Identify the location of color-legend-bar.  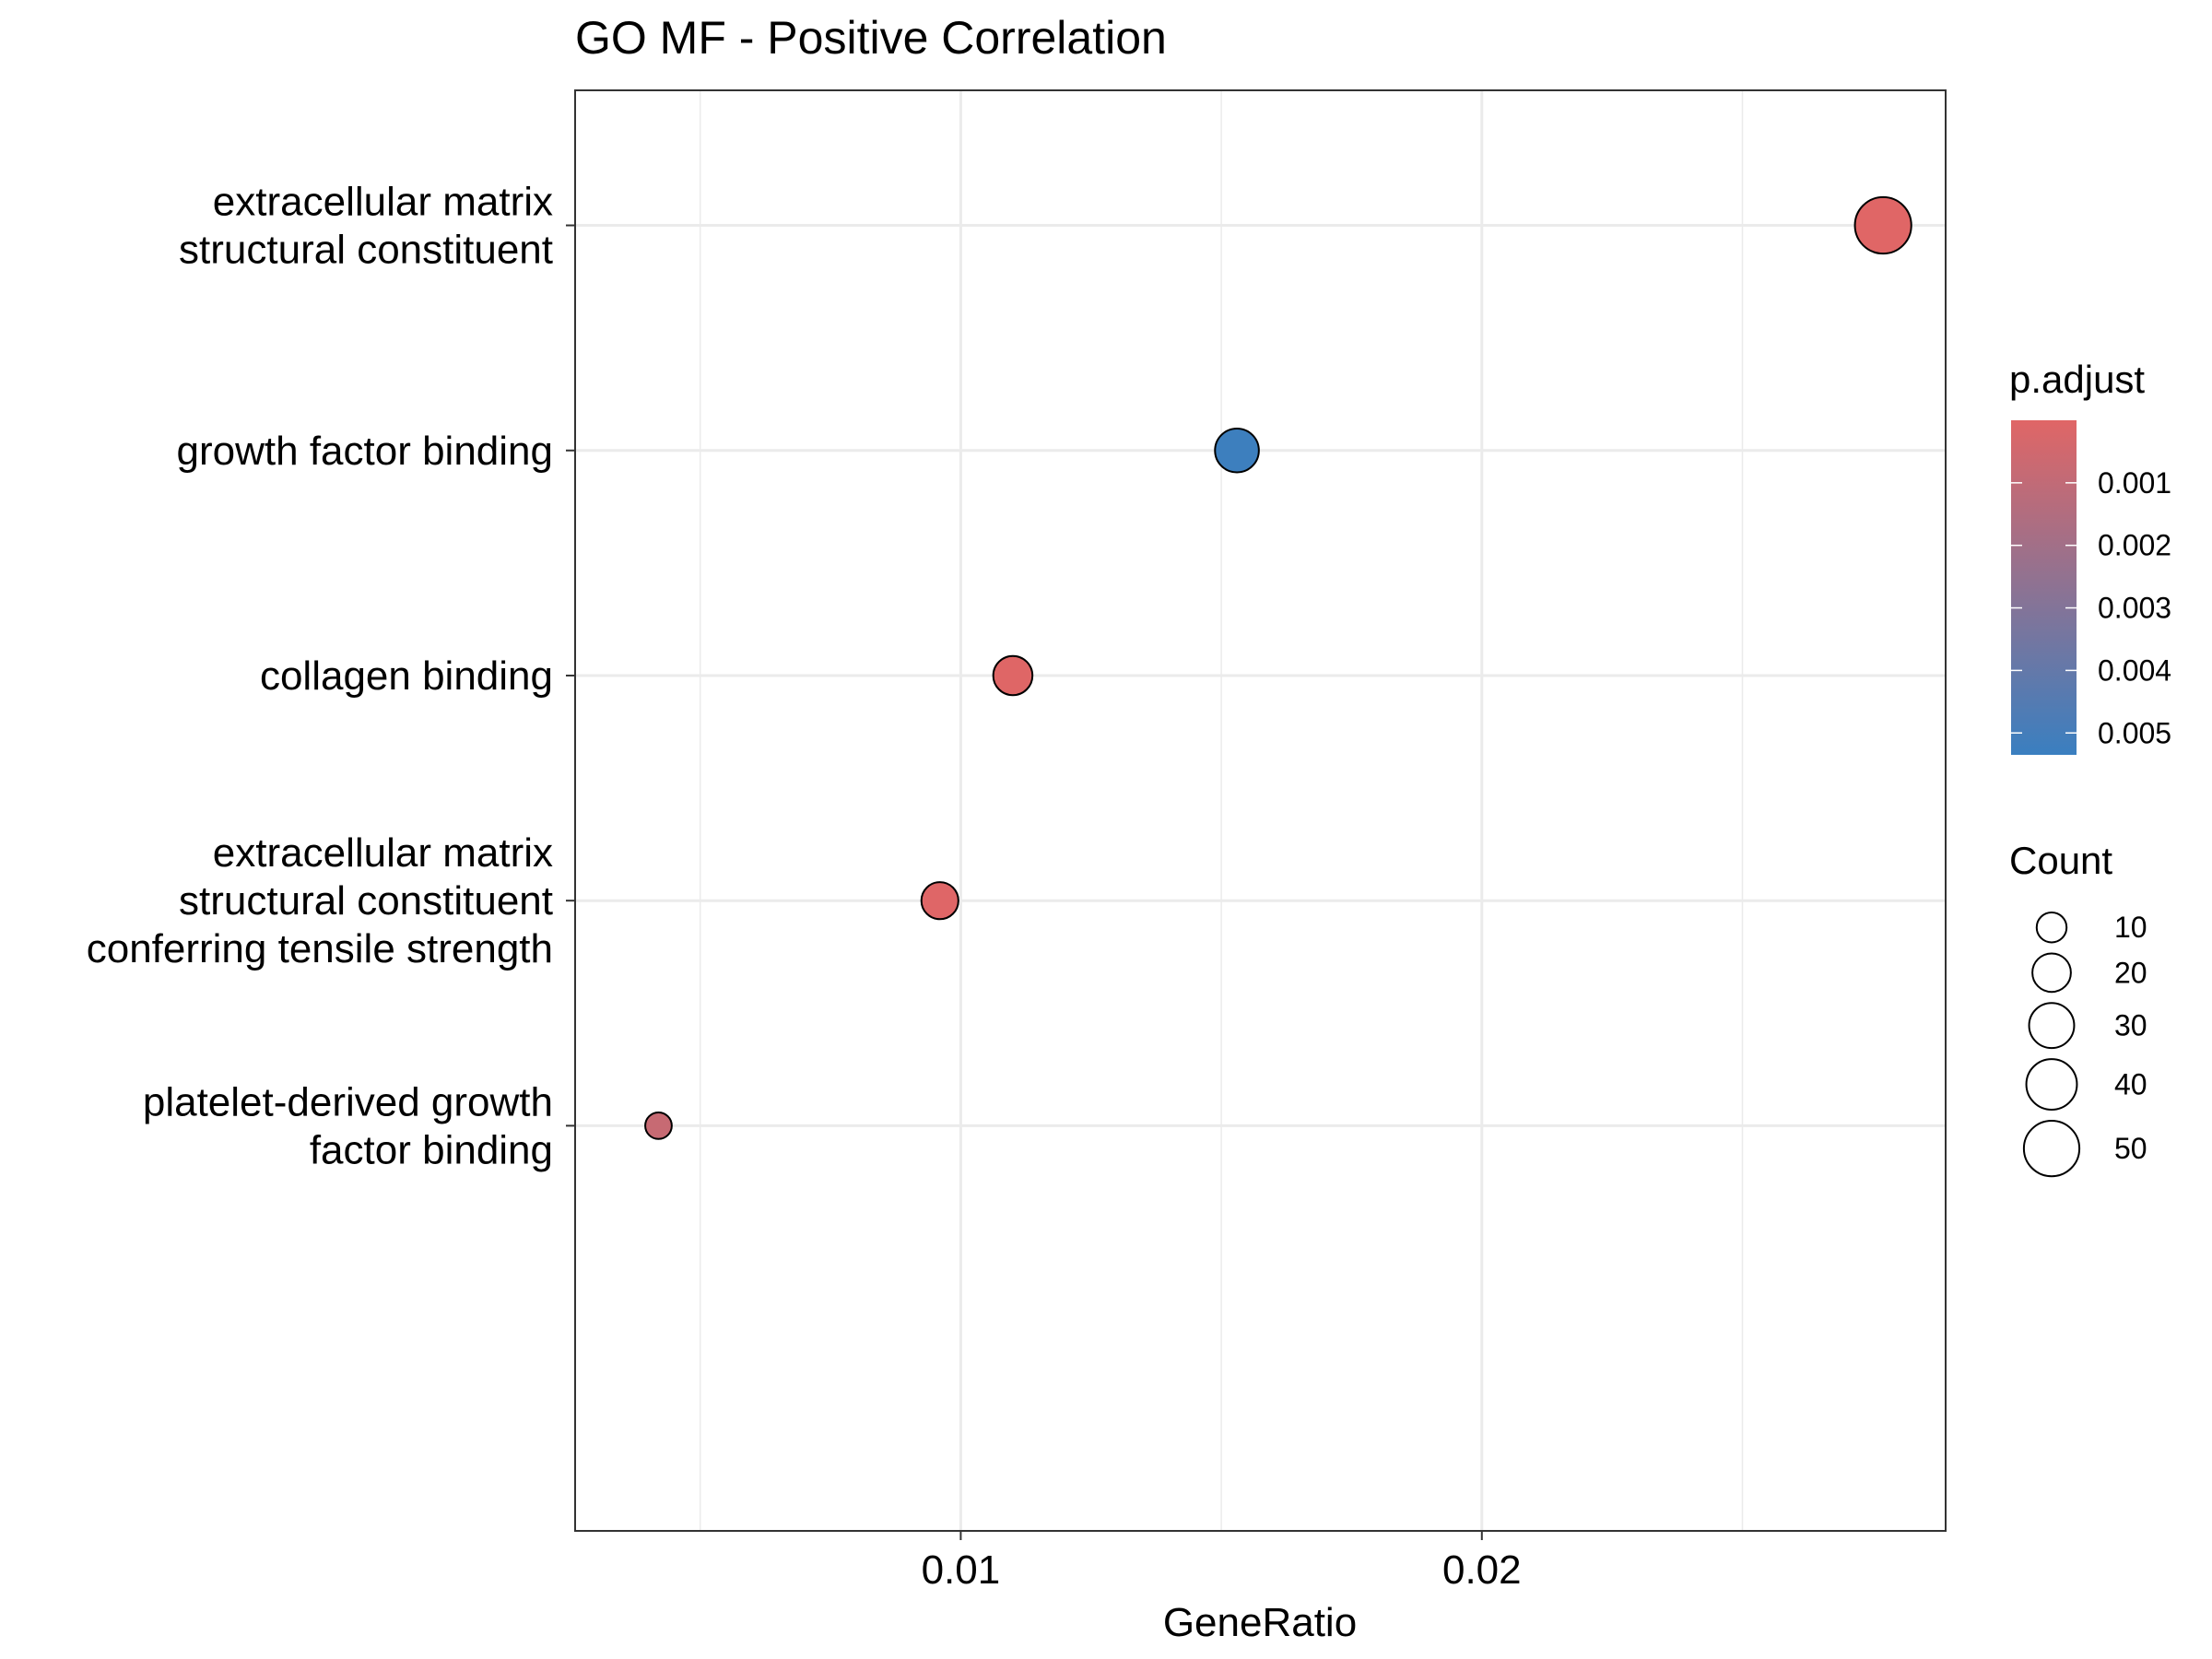
(2044, 587).